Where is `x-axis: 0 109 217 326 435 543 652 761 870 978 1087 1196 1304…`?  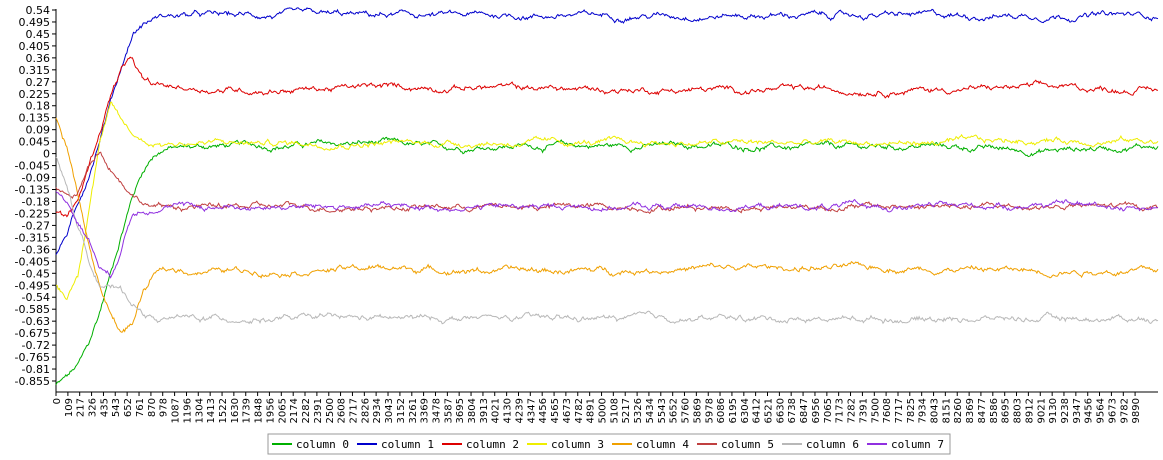
x-axis: 0 109 217 326 435 543 652 761 870 978 1087 1196 1304… is located at coordinates (605, 407).